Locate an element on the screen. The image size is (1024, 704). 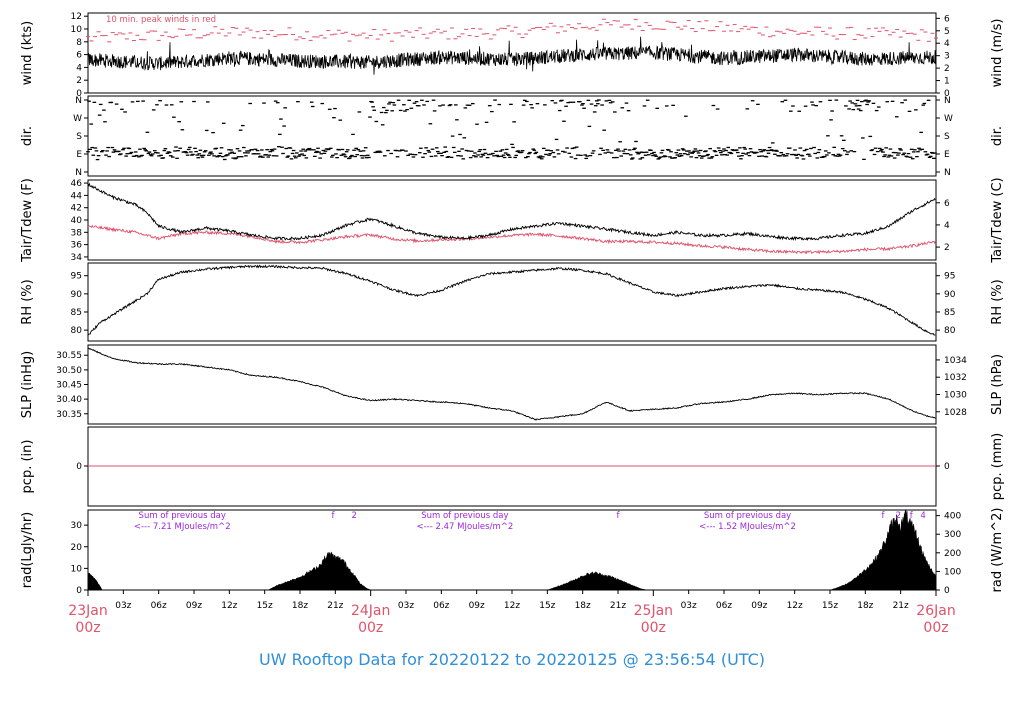
y-label-left: pcp. (in) is located at coordinates (27, 467).